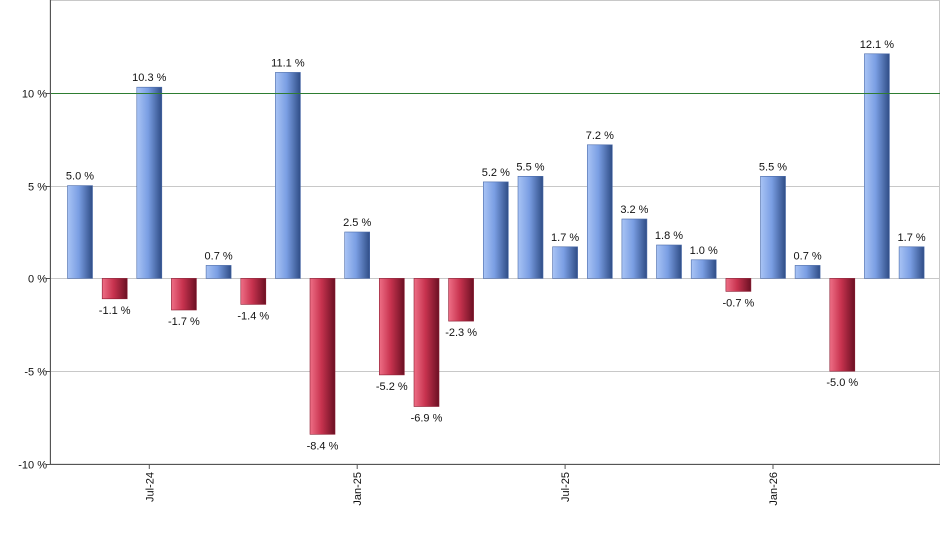 This screenshot has height=550, width=940. What do you see at coordinates (427, 419) in the screenshot?
I see `data-label: -6.9 %` at bounding box center [427, 419].